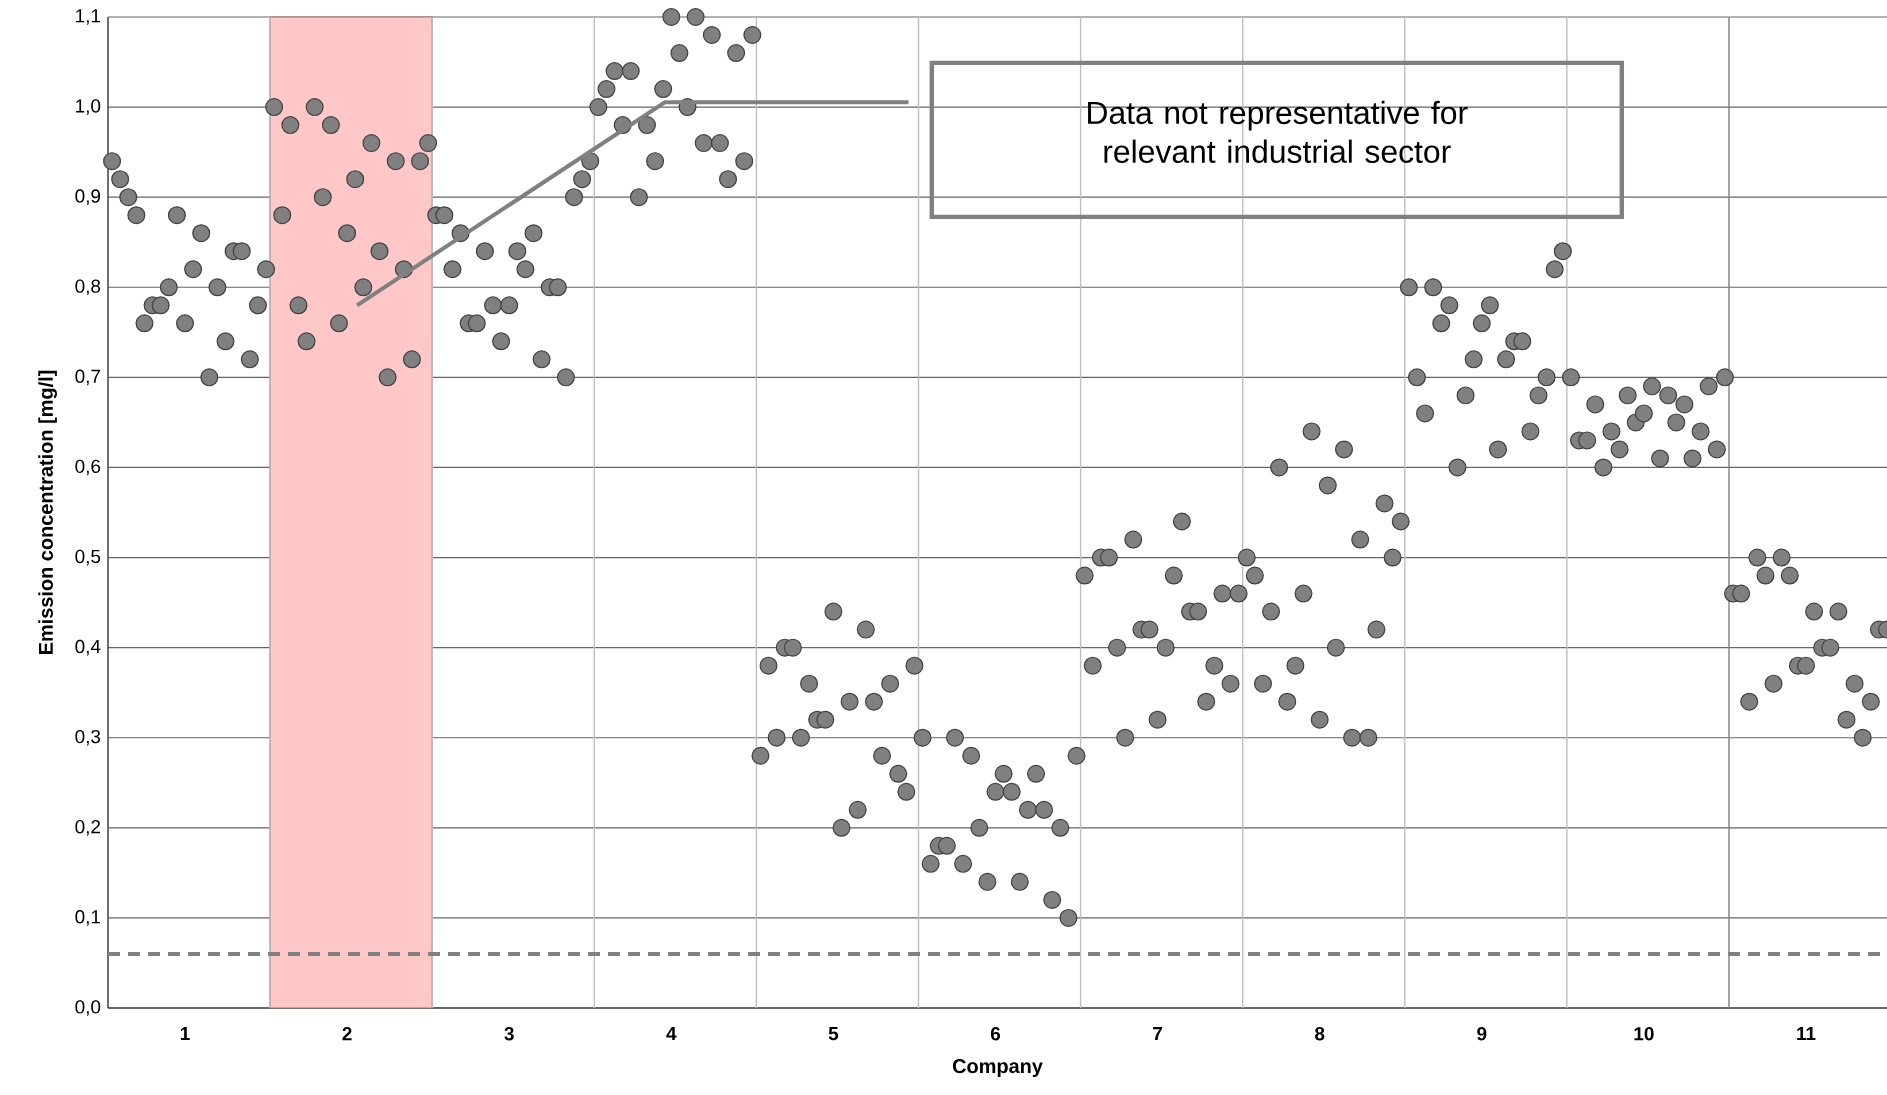  Describe the element at coordinates (671, 1034) in the screenshot. I see `x-tick-label: 4` at that location.